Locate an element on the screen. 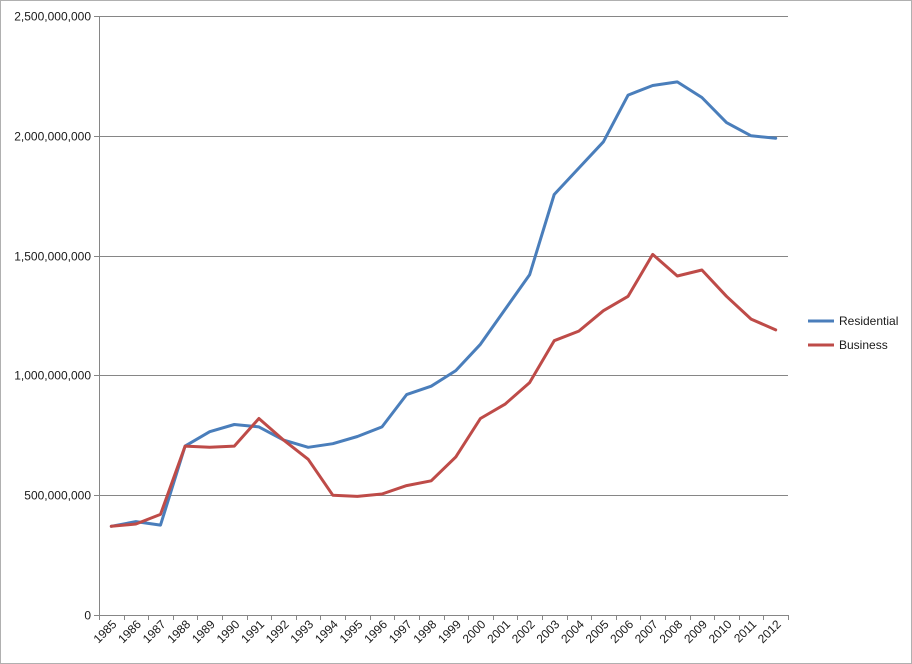 This screenshot has height=664, width=912. x-tick-label: 1990 is located at coordinates (228, 631).